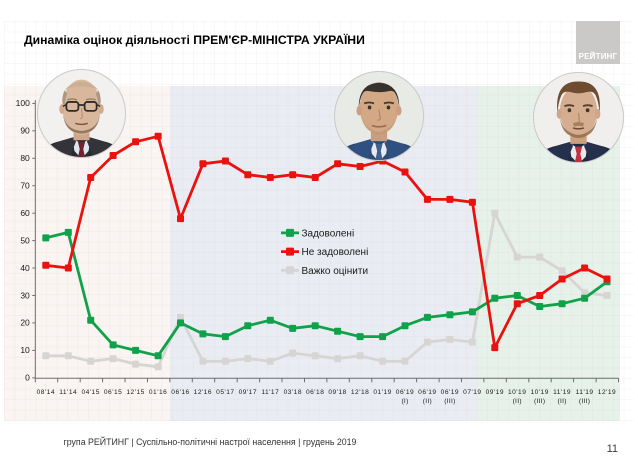 The width and height of the screenshot is (638, 456). I want to click on svg-text: 06'16, so click(180, 392).